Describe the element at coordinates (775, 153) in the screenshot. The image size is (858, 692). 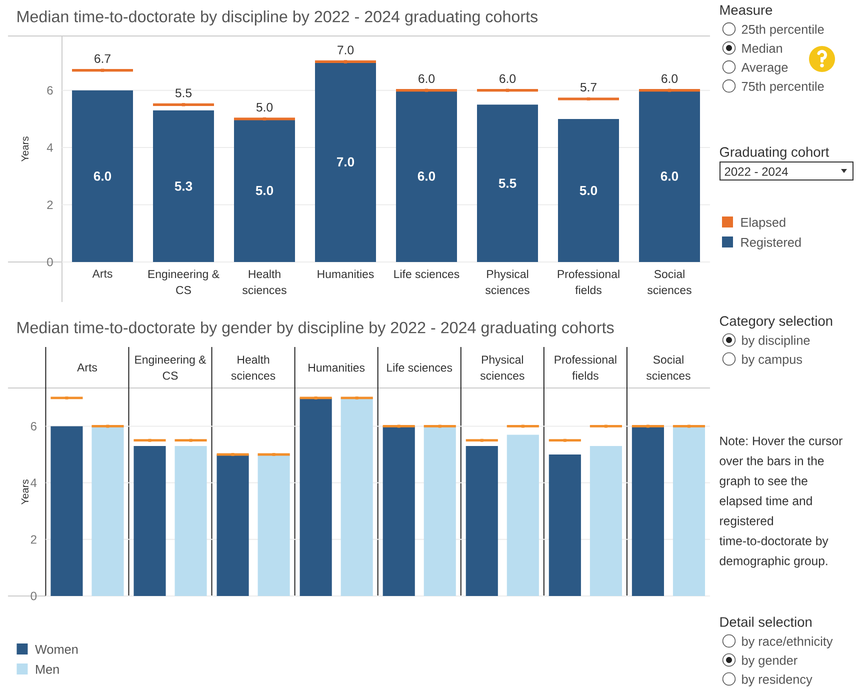
I see `text: Graduating cohort` at that location.